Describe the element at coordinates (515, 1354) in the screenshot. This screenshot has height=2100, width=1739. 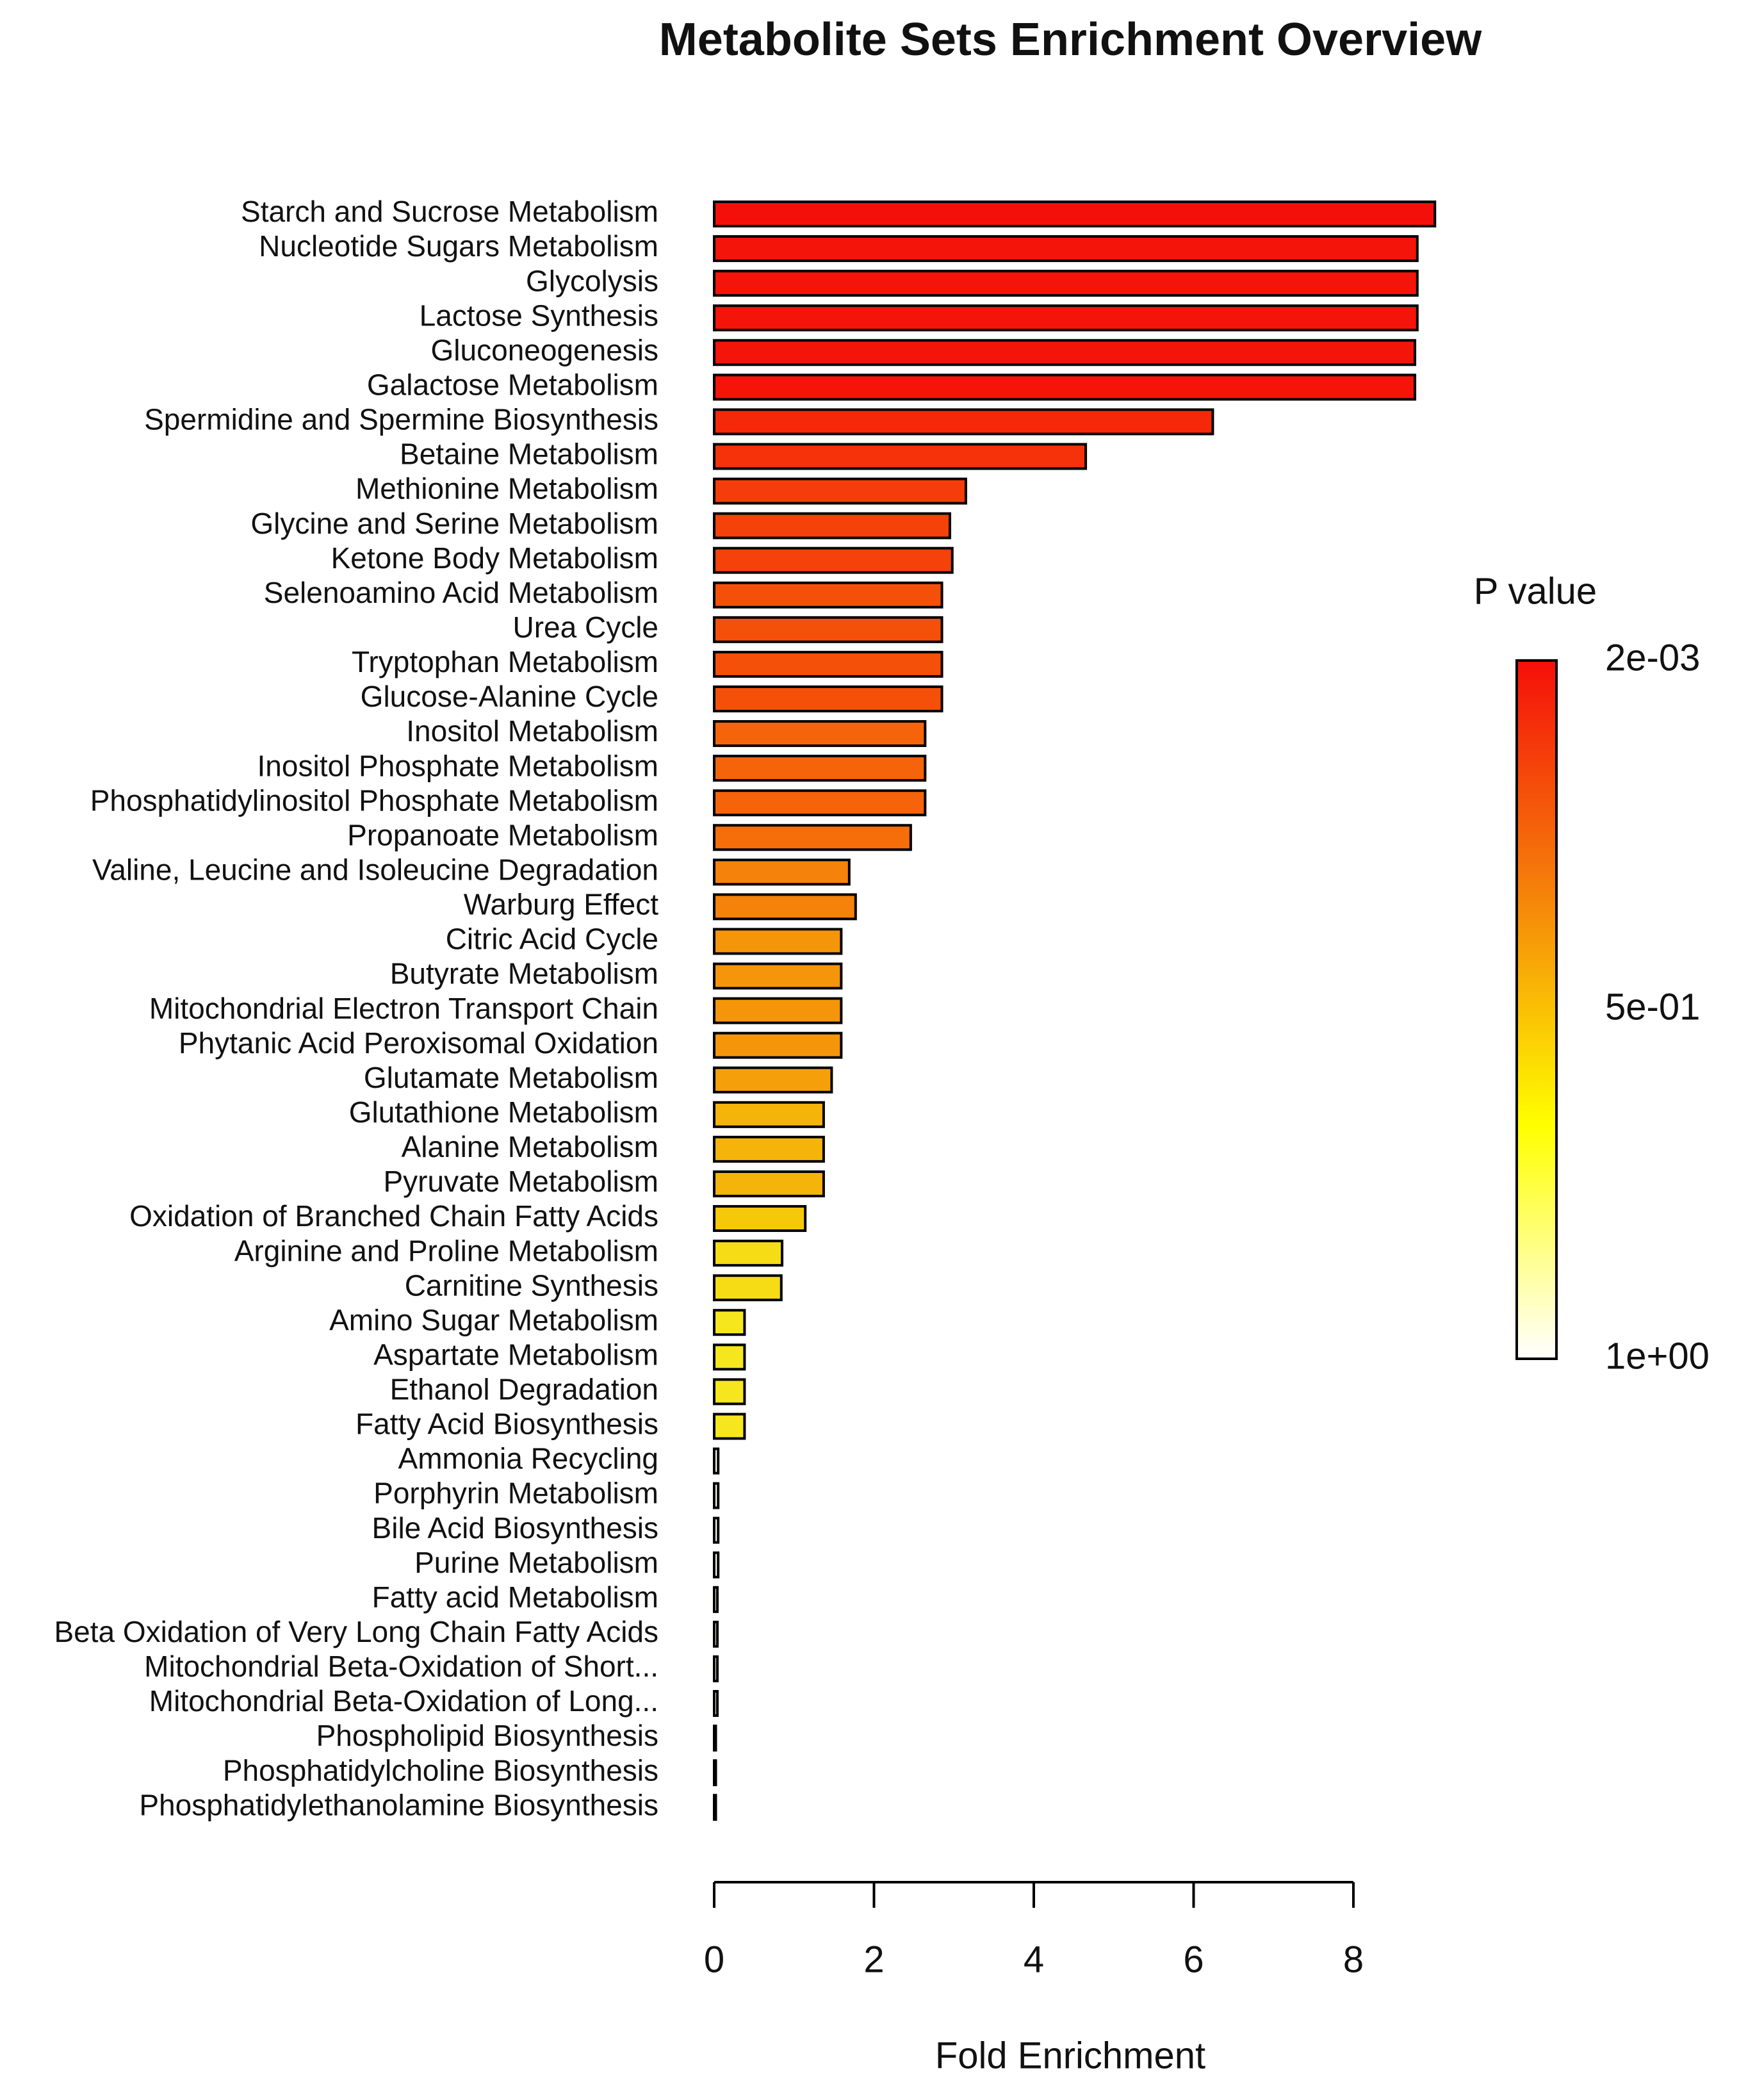
I see `y-tick-label: Aspartate Metabolism` at that location.